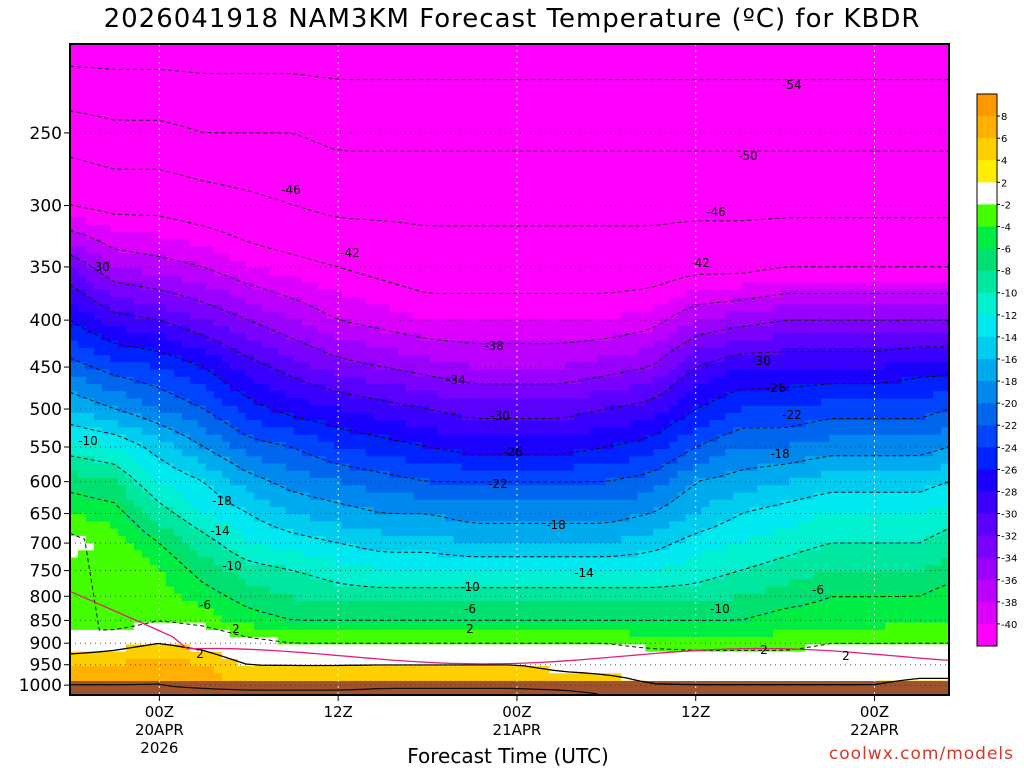 The height and width of the screenshot is (768, 1024). I want to click on contour-label: -46, so click(716, 212).